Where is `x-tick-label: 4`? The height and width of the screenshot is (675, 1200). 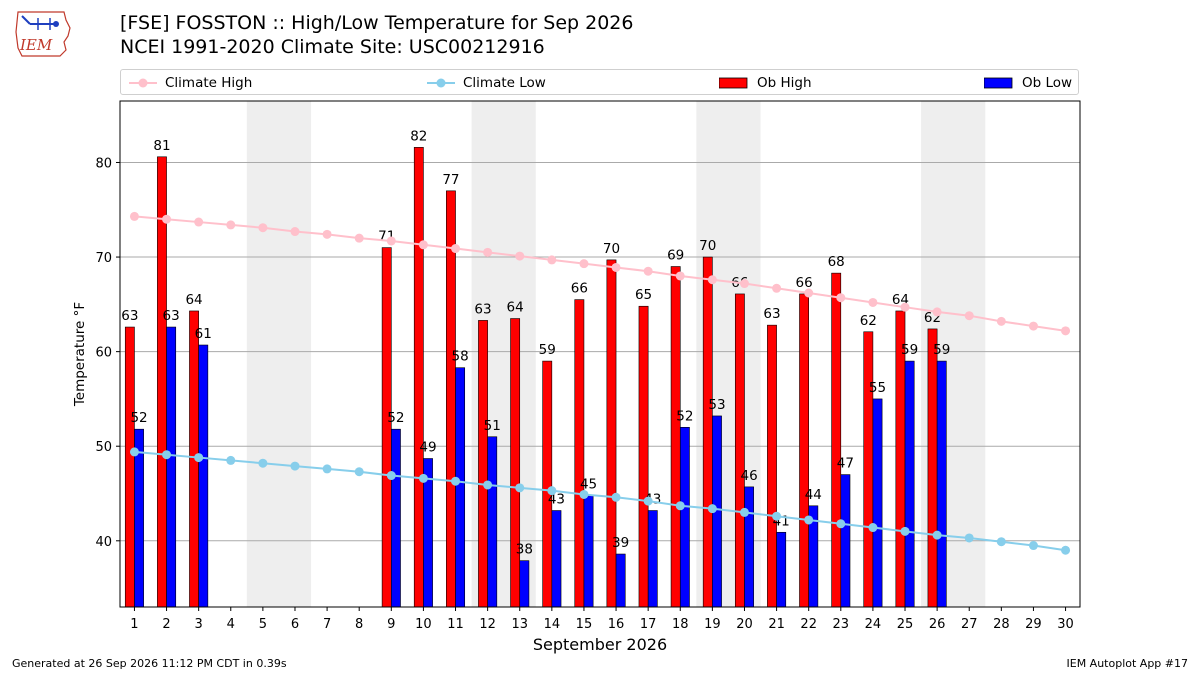
x-tick-label: 4 is located at coordinates (231, 624).